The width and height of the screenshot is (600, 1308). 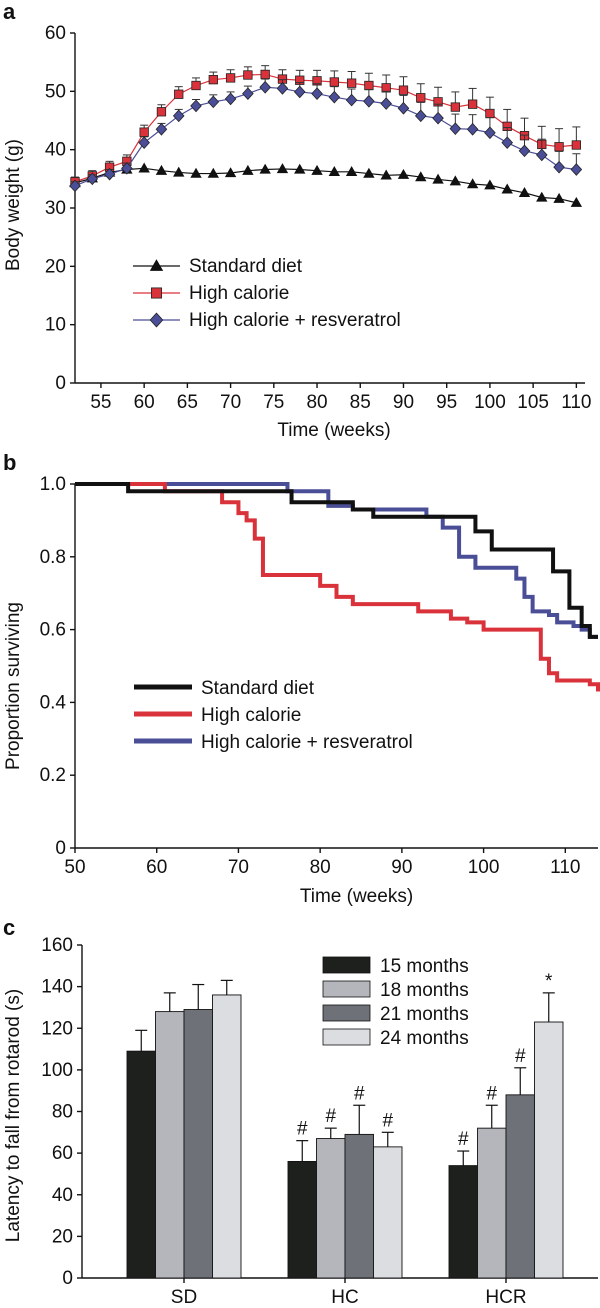 What do you see at coordinates (9, 462) in the screenshot?
I see `panel-letter: b` at bounding box center [9, 462].